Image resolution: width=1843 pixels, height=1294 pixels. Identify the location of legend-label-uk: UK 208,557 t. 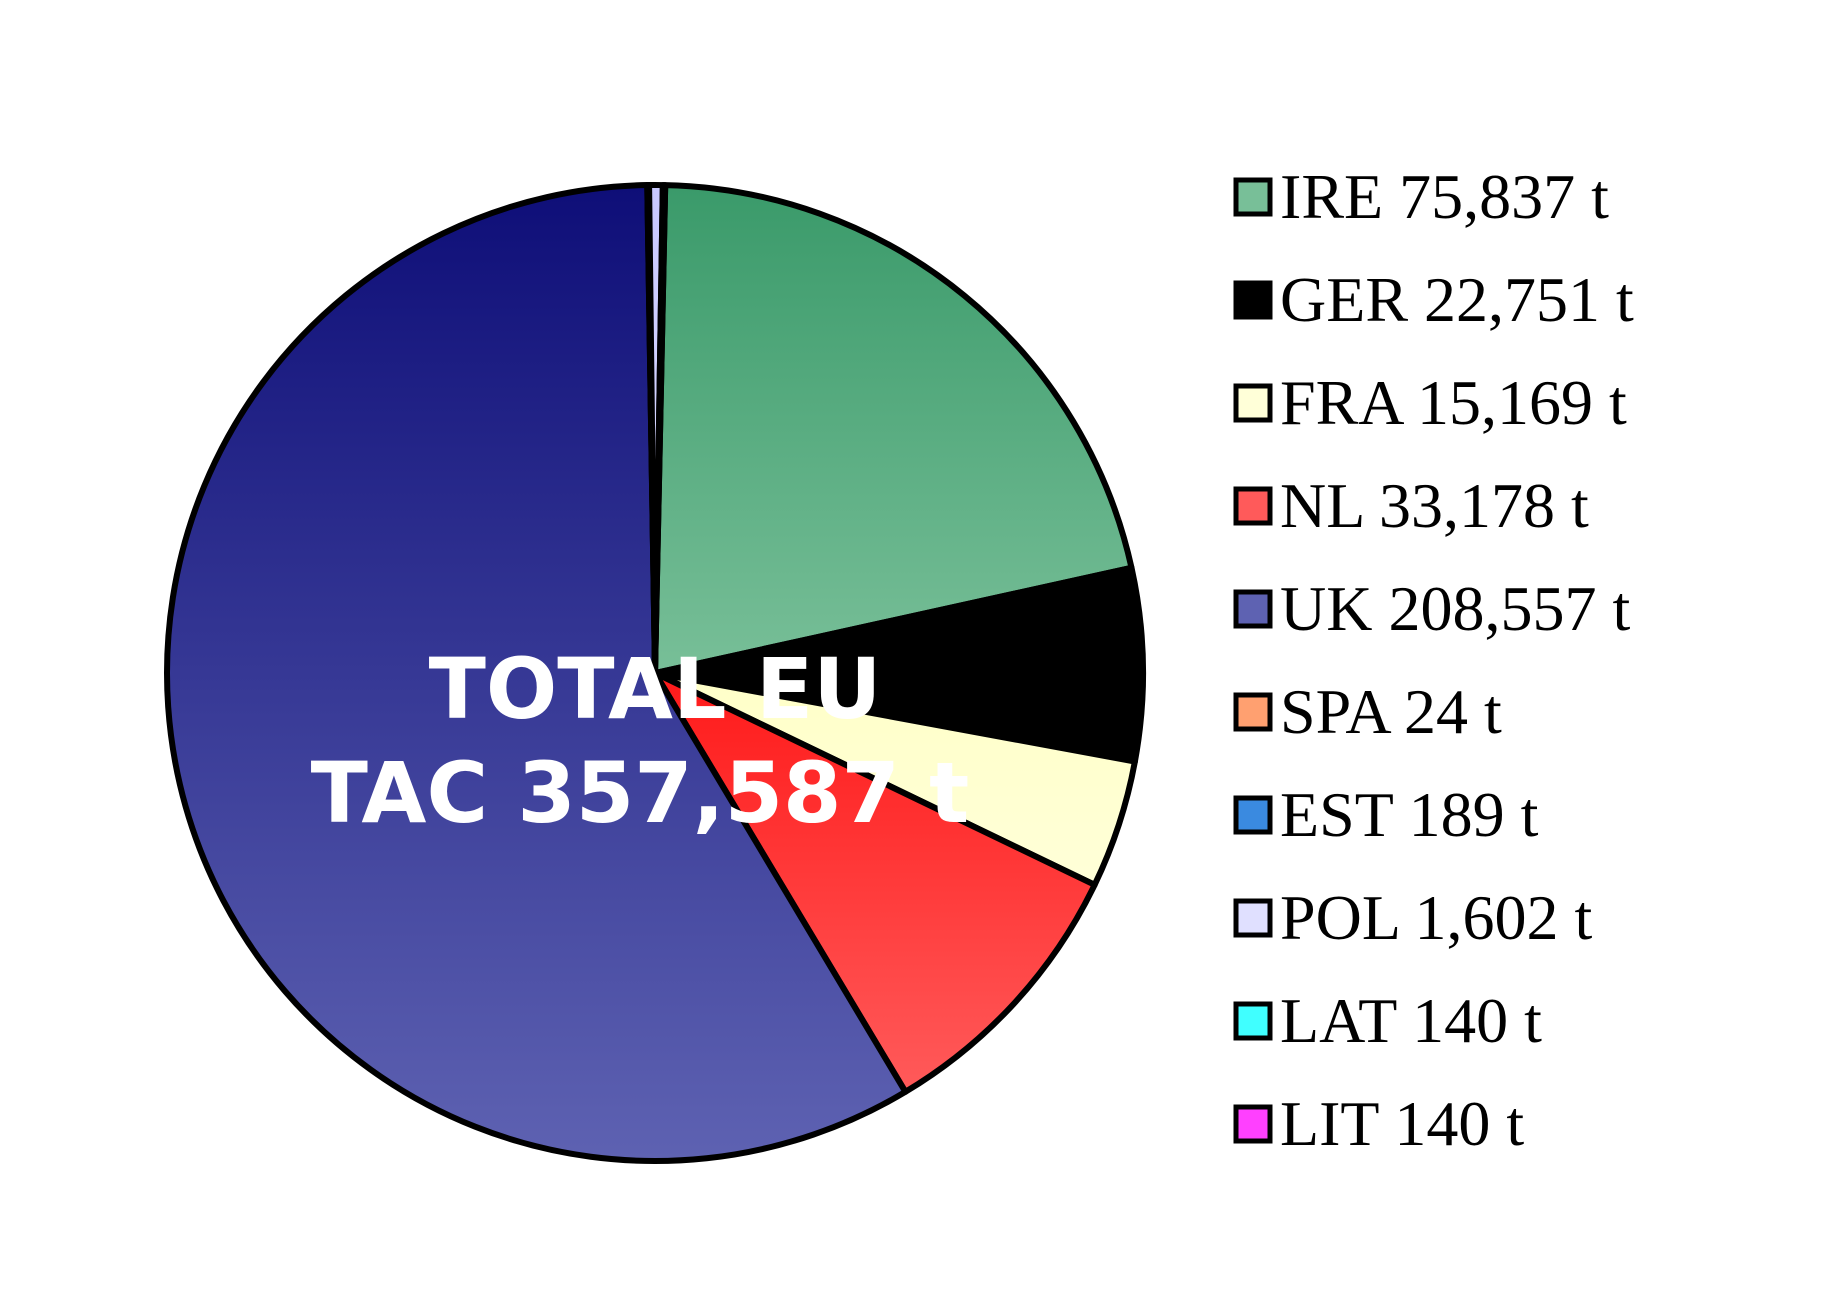
(1455, 608).